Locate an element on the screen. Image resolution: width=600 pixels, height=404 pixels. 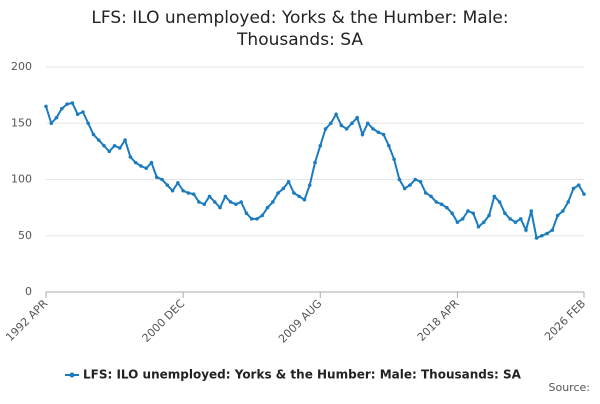
x-tick-label: 2018 APR is located at coordinates (438, 320).